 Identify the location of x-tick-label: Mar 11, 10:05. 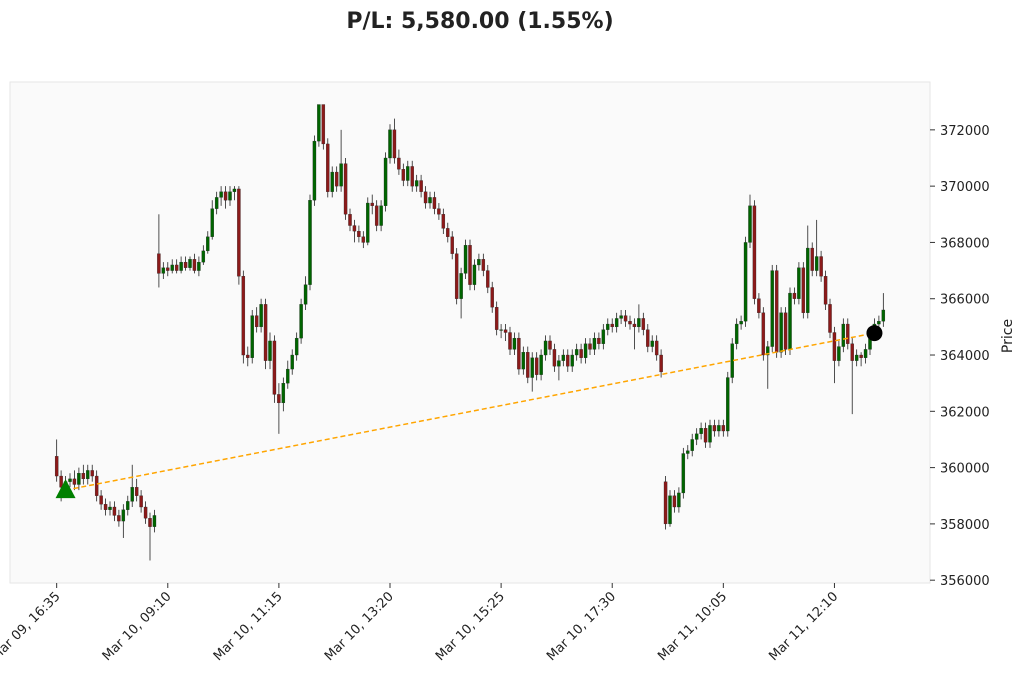
(692, 626).